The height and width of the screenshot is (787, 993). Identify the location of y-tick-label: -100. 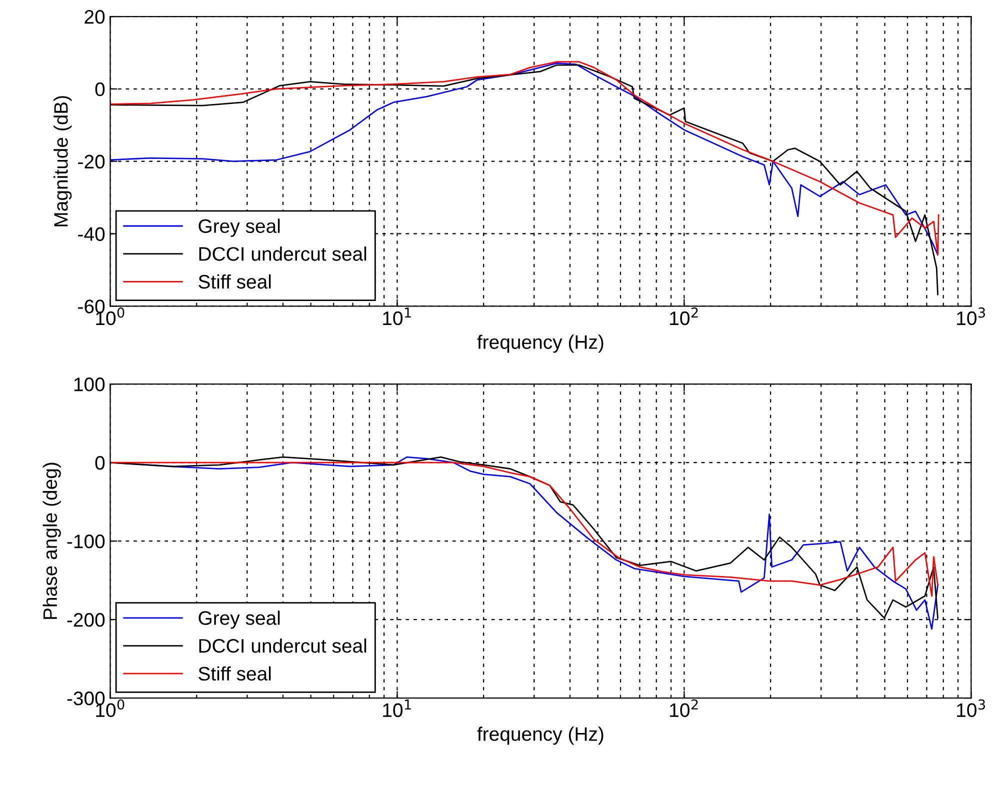
(86, 541).